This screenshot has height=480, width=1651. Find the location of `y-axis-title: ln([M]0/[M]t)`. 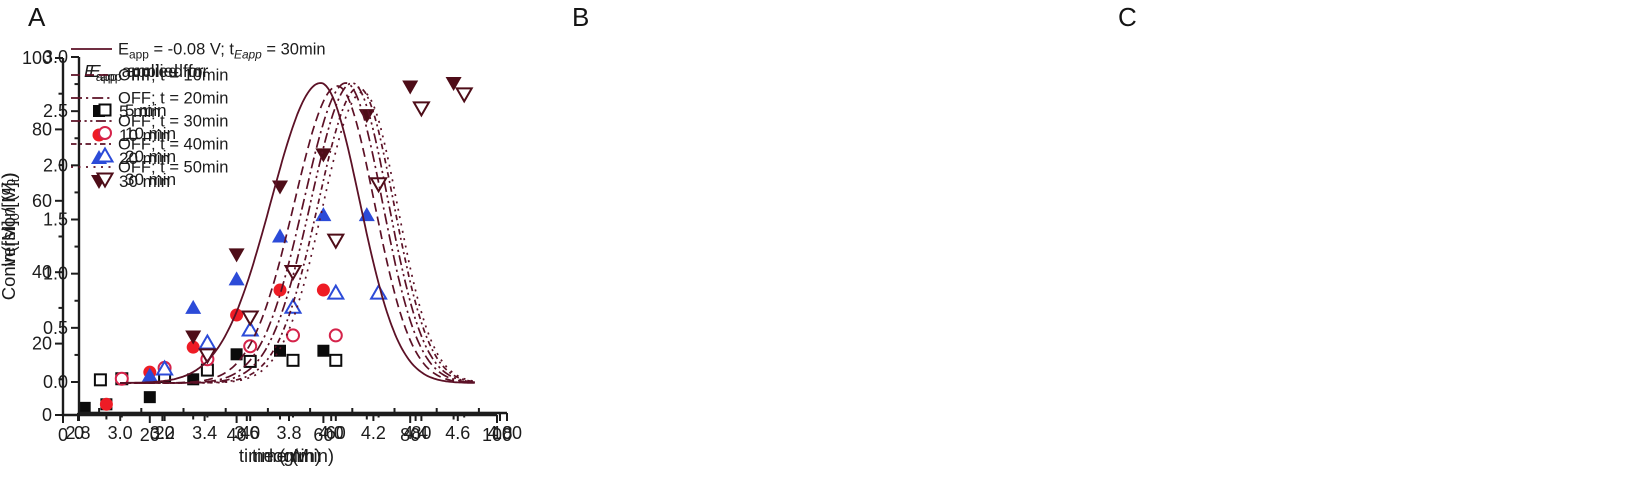

y-axis-title: ln([M]0/[M]t) is located at coordinates (11, 219).